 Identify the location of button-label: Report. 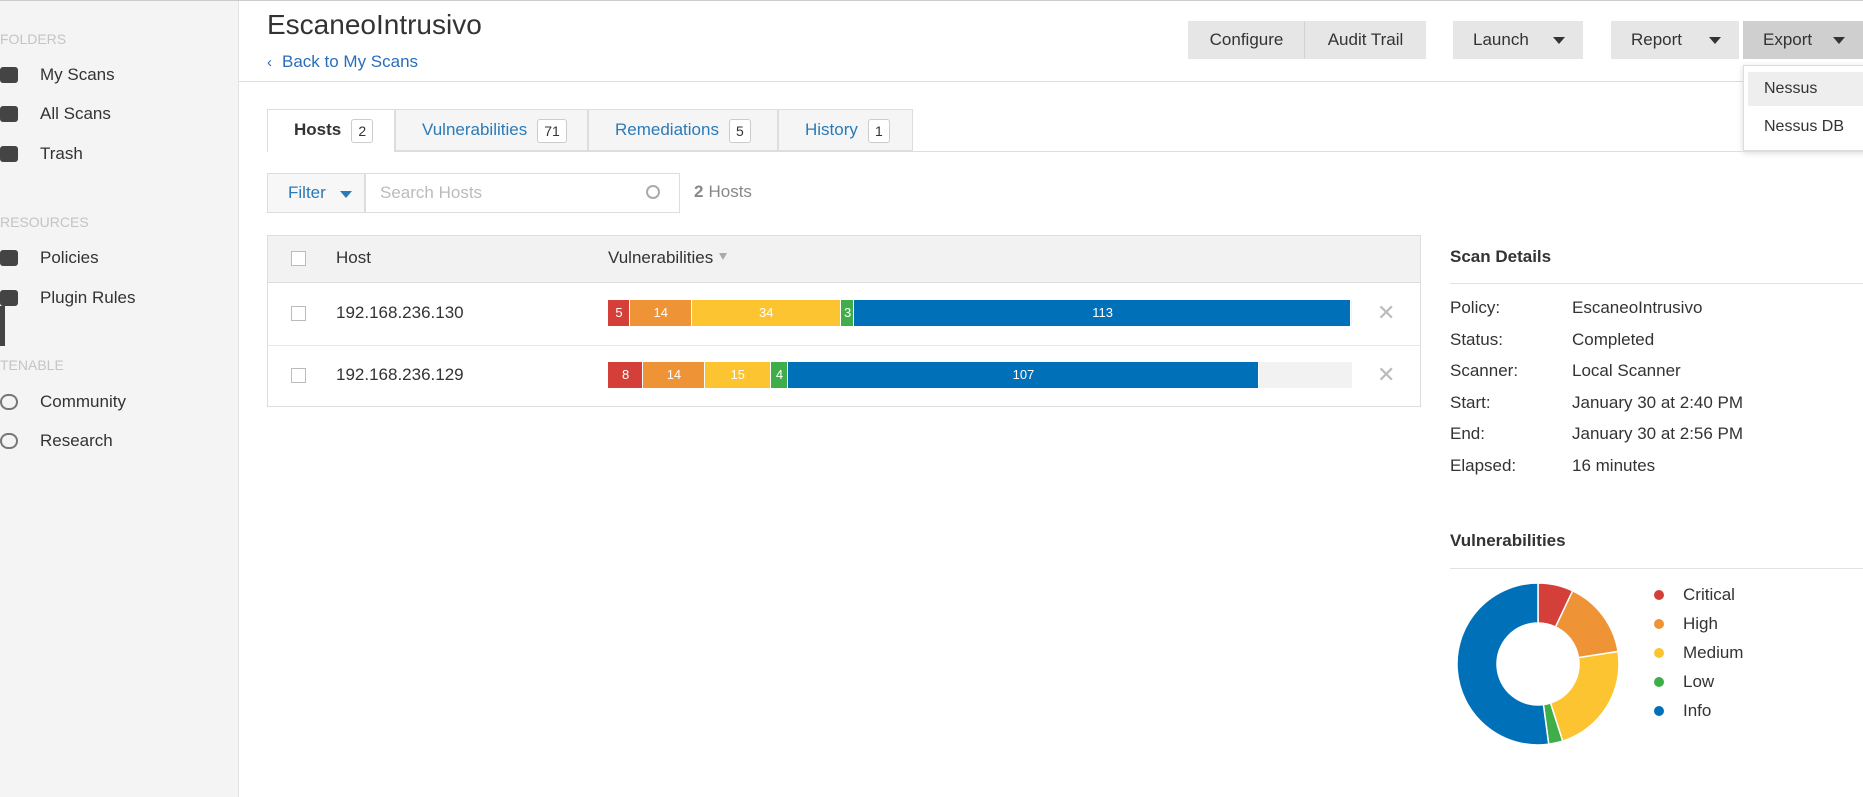
(1657, 39).